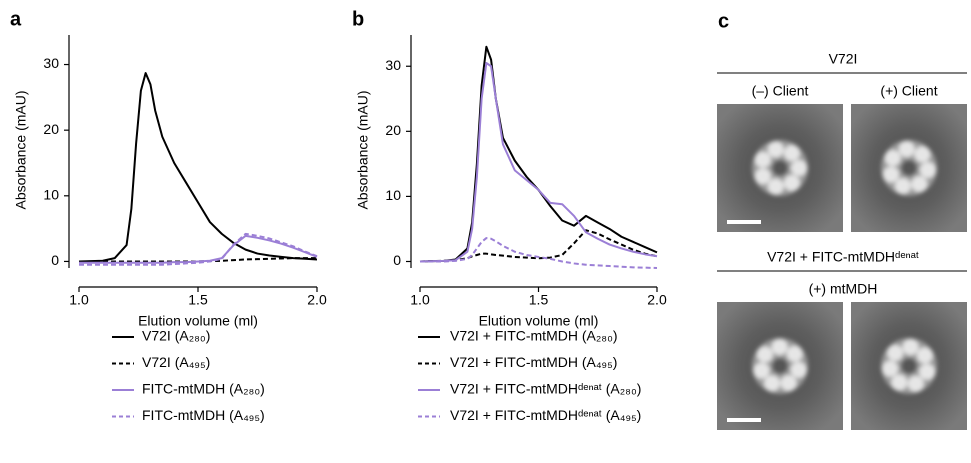  Describe the element at coordinates (176, 336) in the screenshot. I see `legend-label: V72I (A₂₈₀)` at that location.